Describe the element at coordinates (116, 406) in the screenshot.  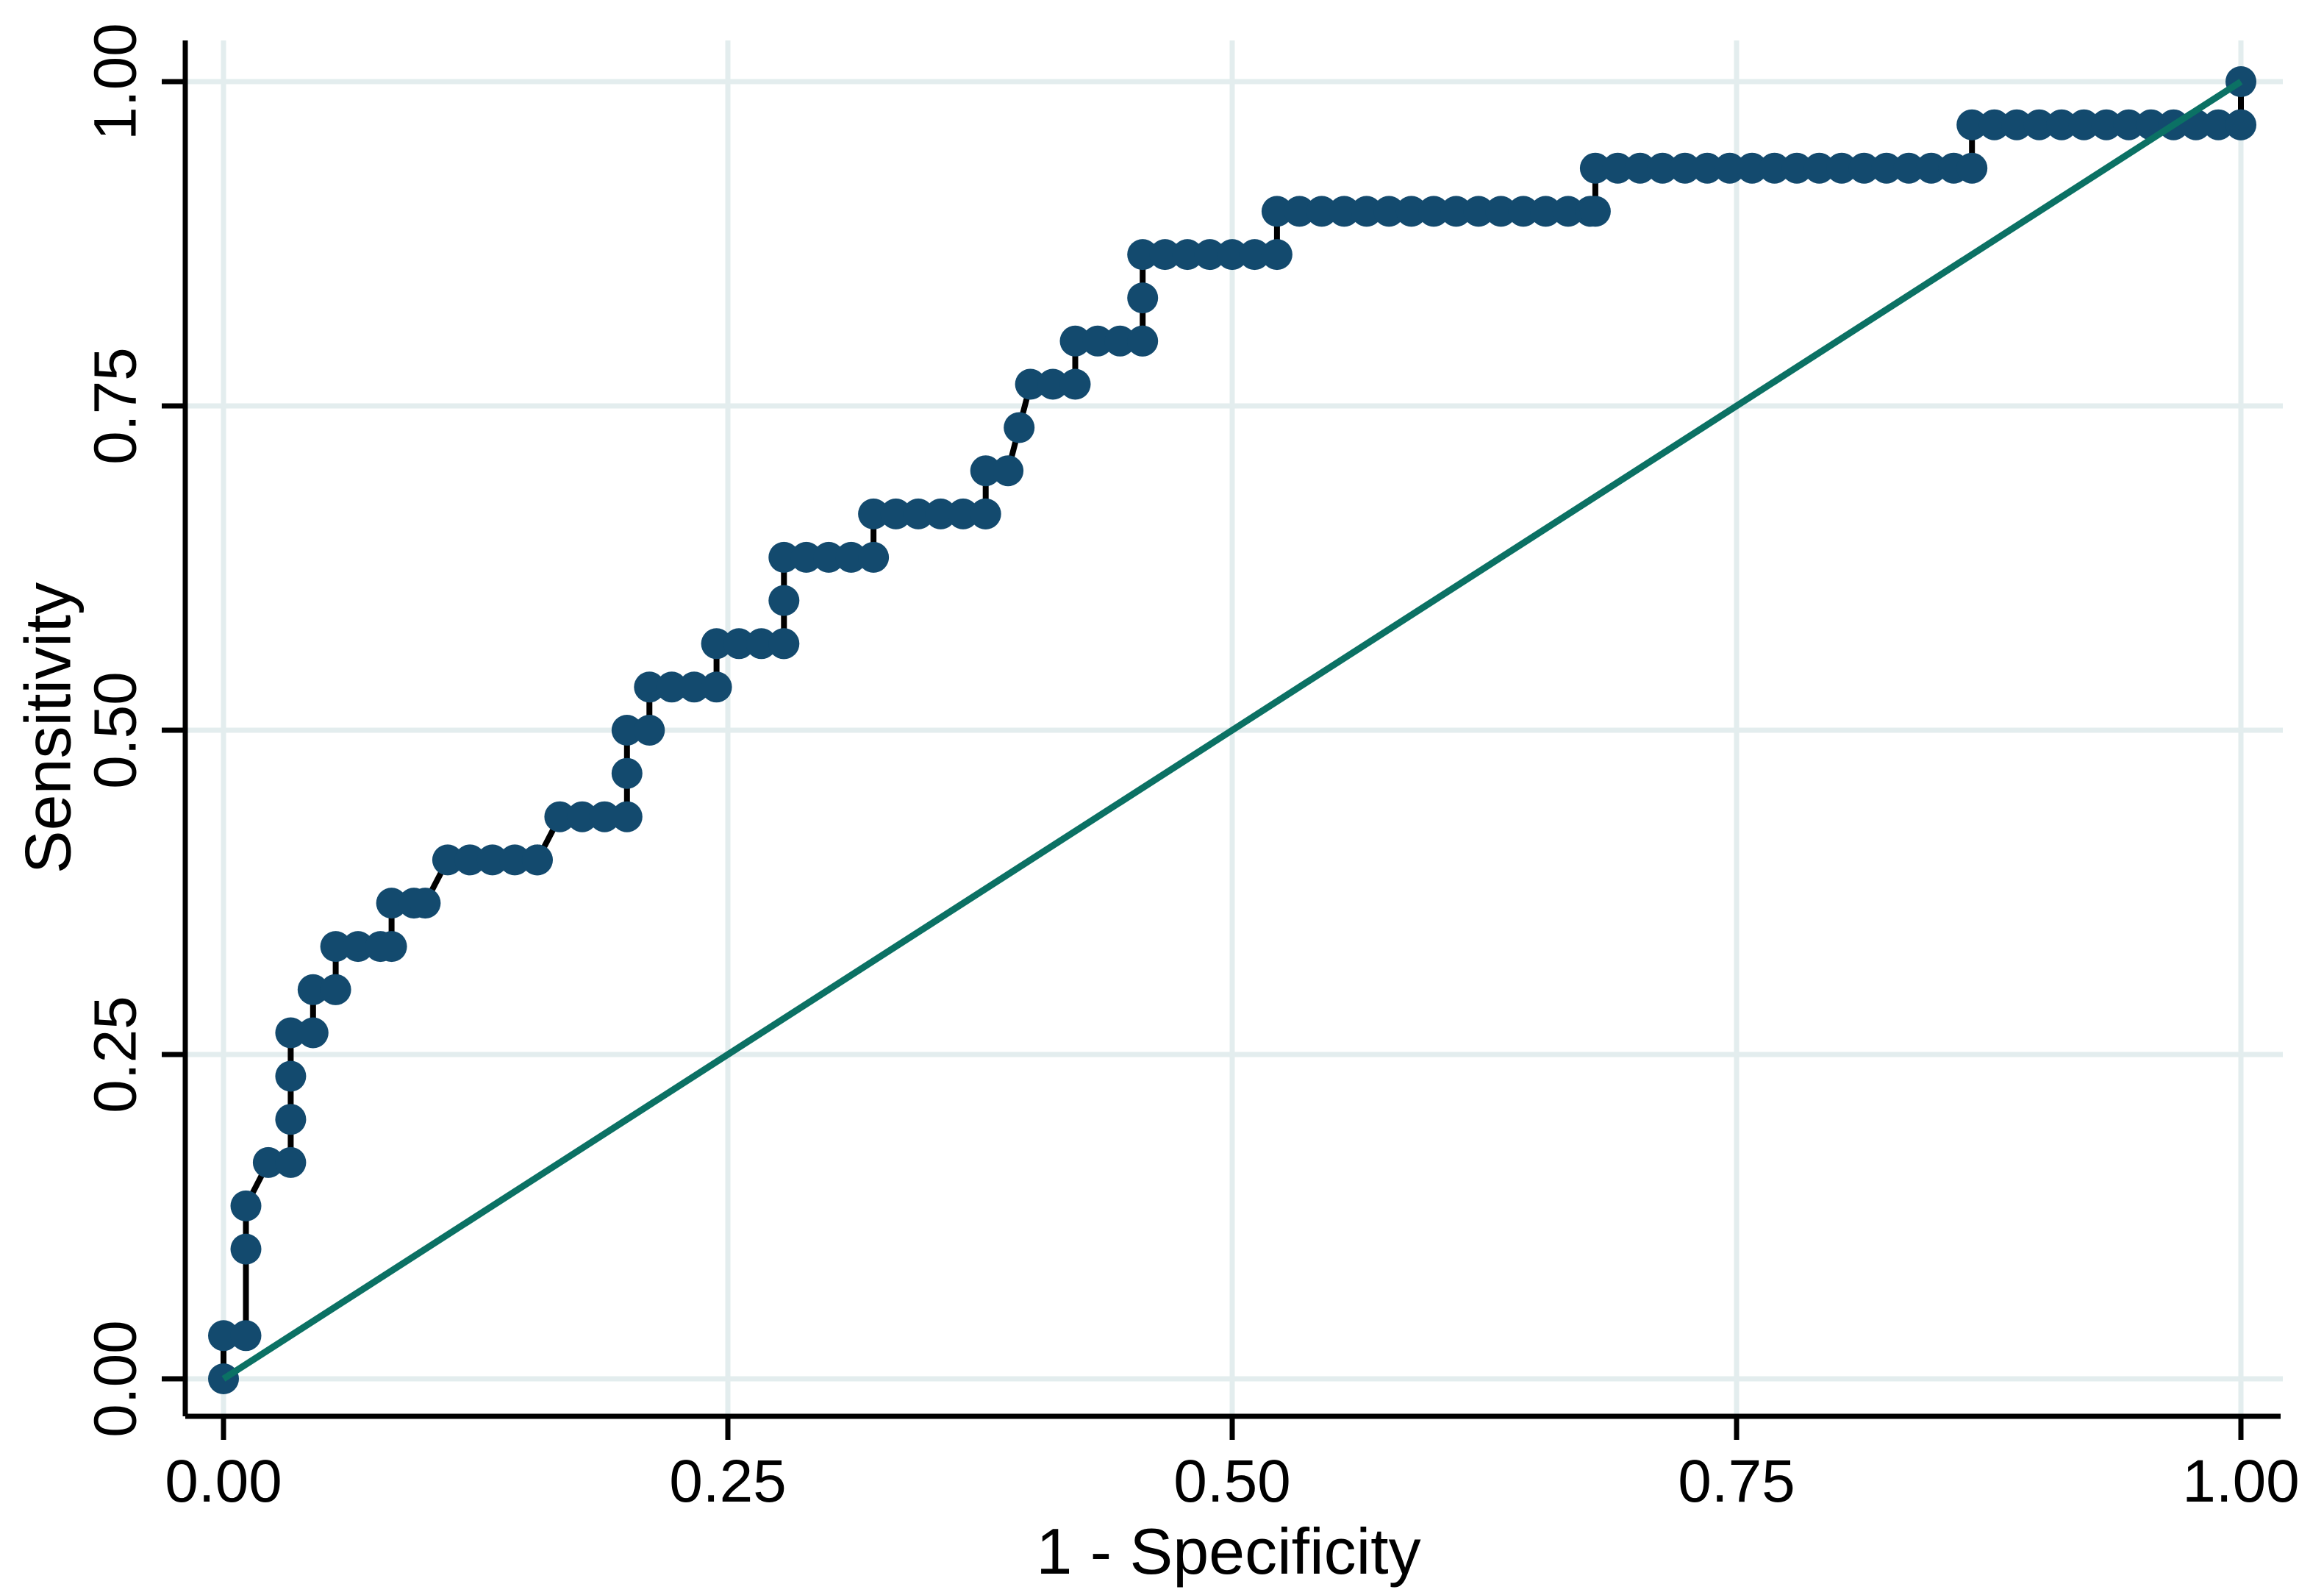
I see `y-tick-label: 0.75` at that location.